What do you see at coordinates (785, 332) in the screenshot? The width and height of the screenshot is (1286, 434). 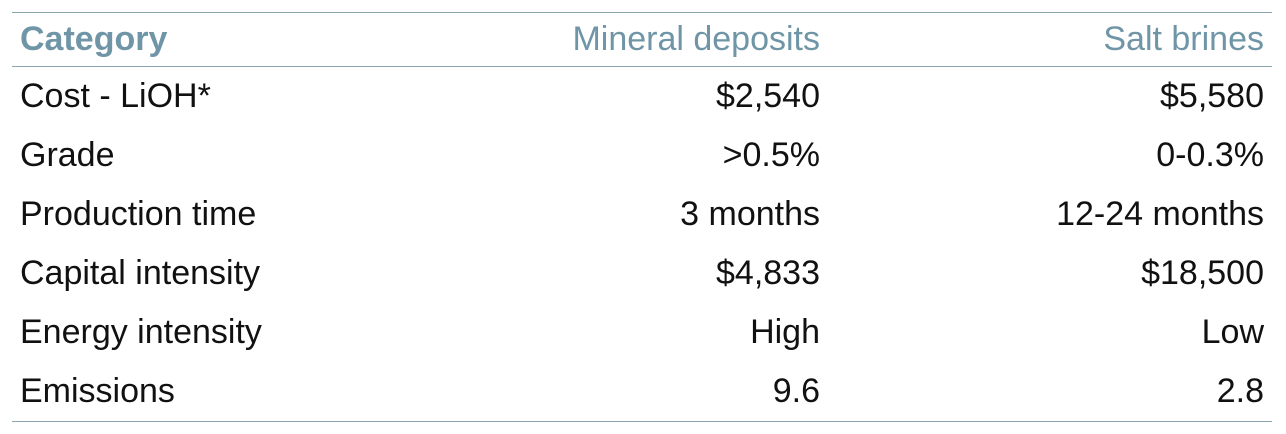 I see `row-mineral-value: High` at bounding box center [785, 332].